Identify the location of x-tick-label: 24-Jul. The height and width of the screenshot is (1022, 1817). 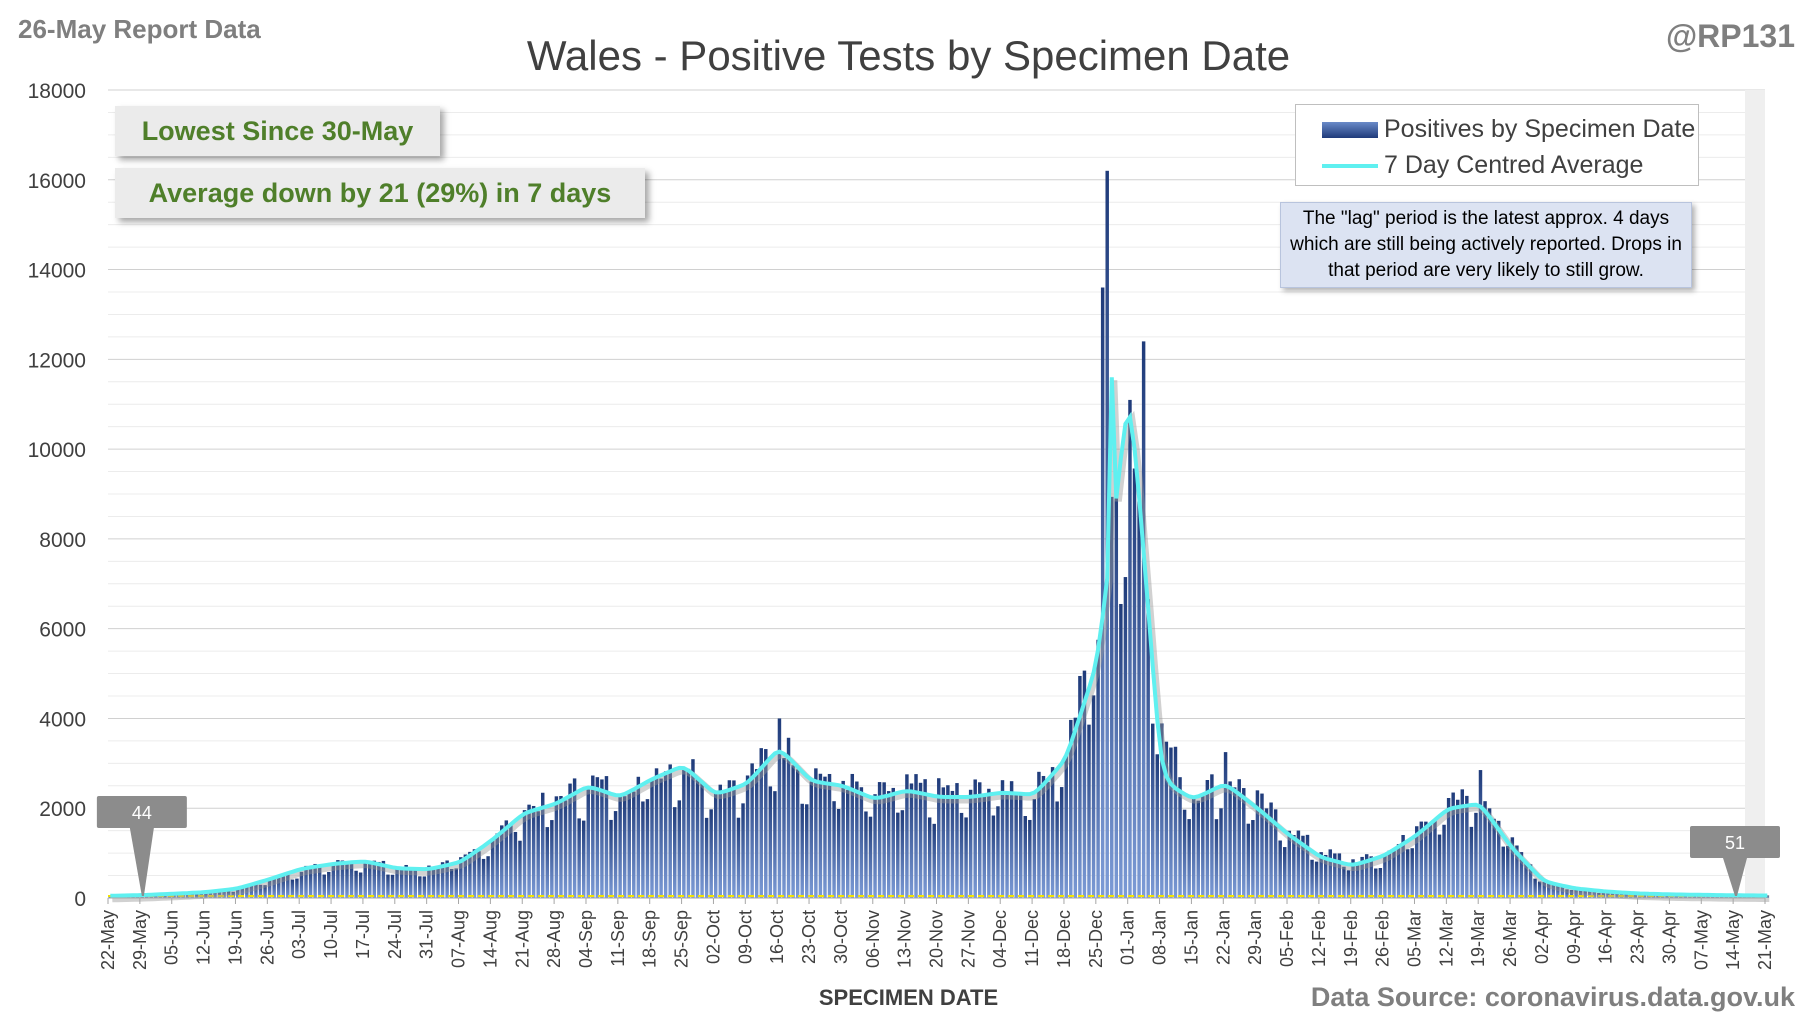
(395, 934).